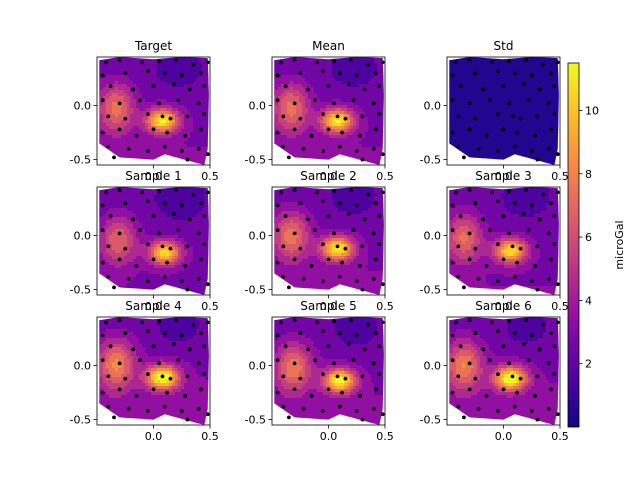 Image resolution: width=640 pixels, height=480 pixels. I want to click on colorbar-tick-label: 6, so click(588, 237).